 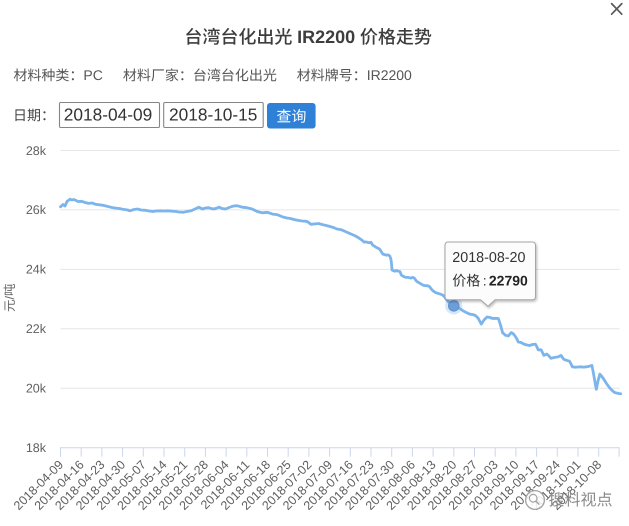 What do you see at coordinates (36, 448) in the screenshot?
I see `svg-text: 18k` at bounding box center [36, 448].